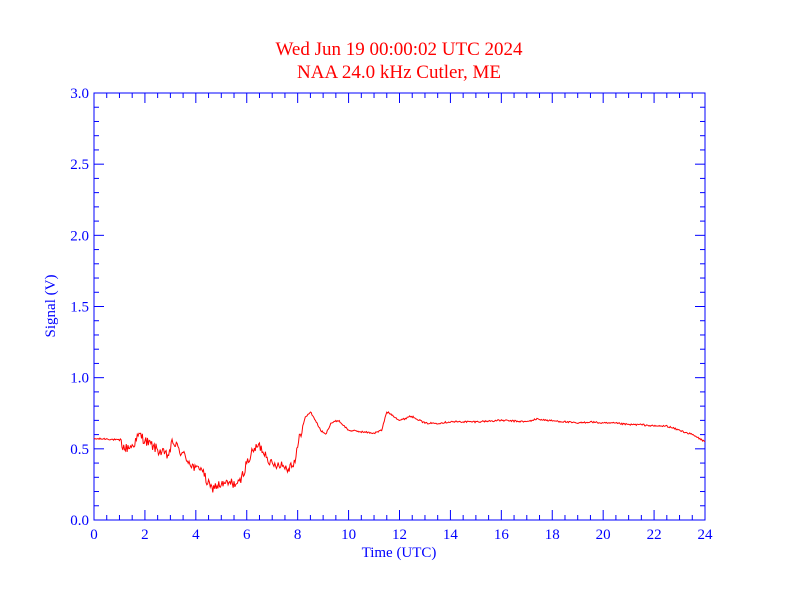  I want to click on x-tick-label: 18, so click(552, 535).